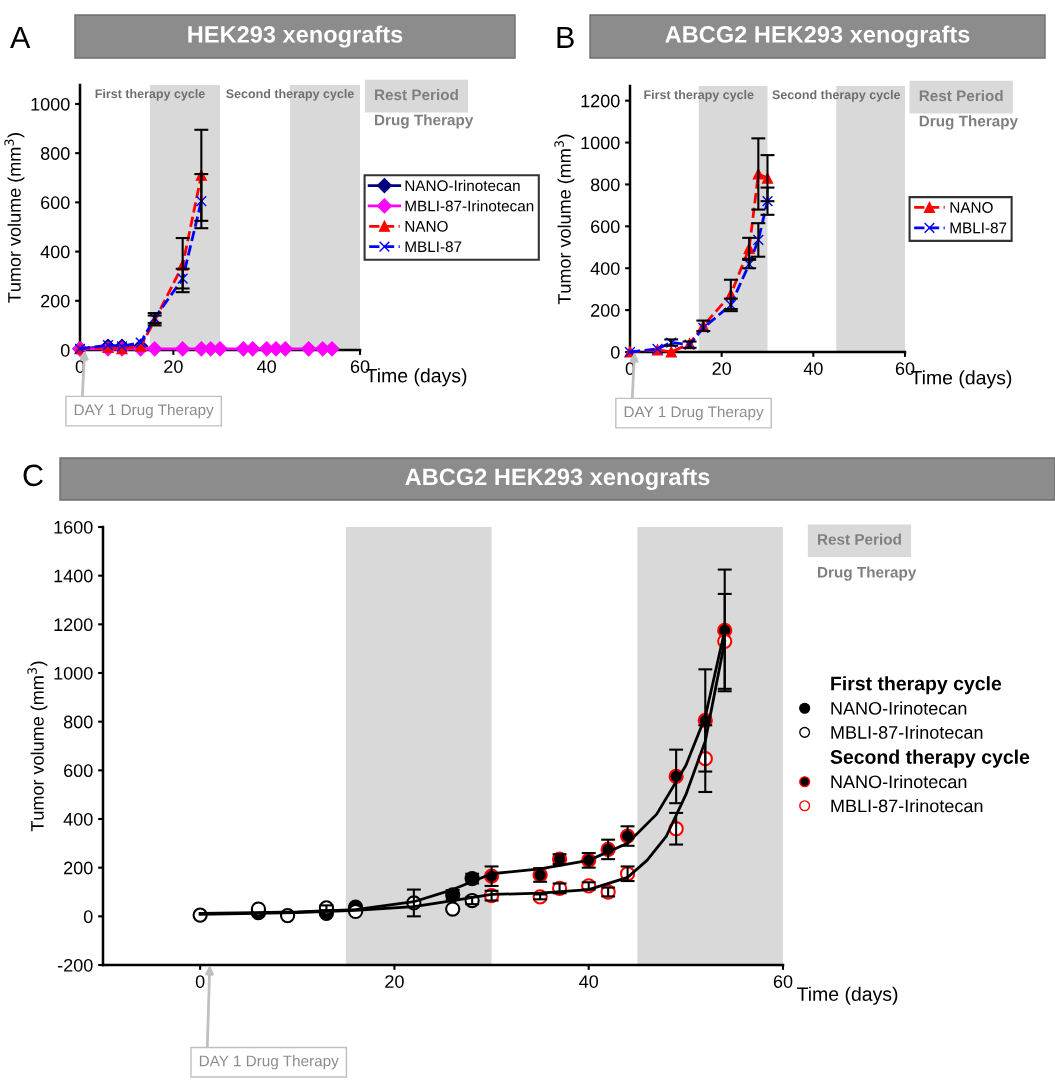  Describe the element at coordinates (930, 758) in the screenshot. I see `text: Second therapy cycle` at that location.